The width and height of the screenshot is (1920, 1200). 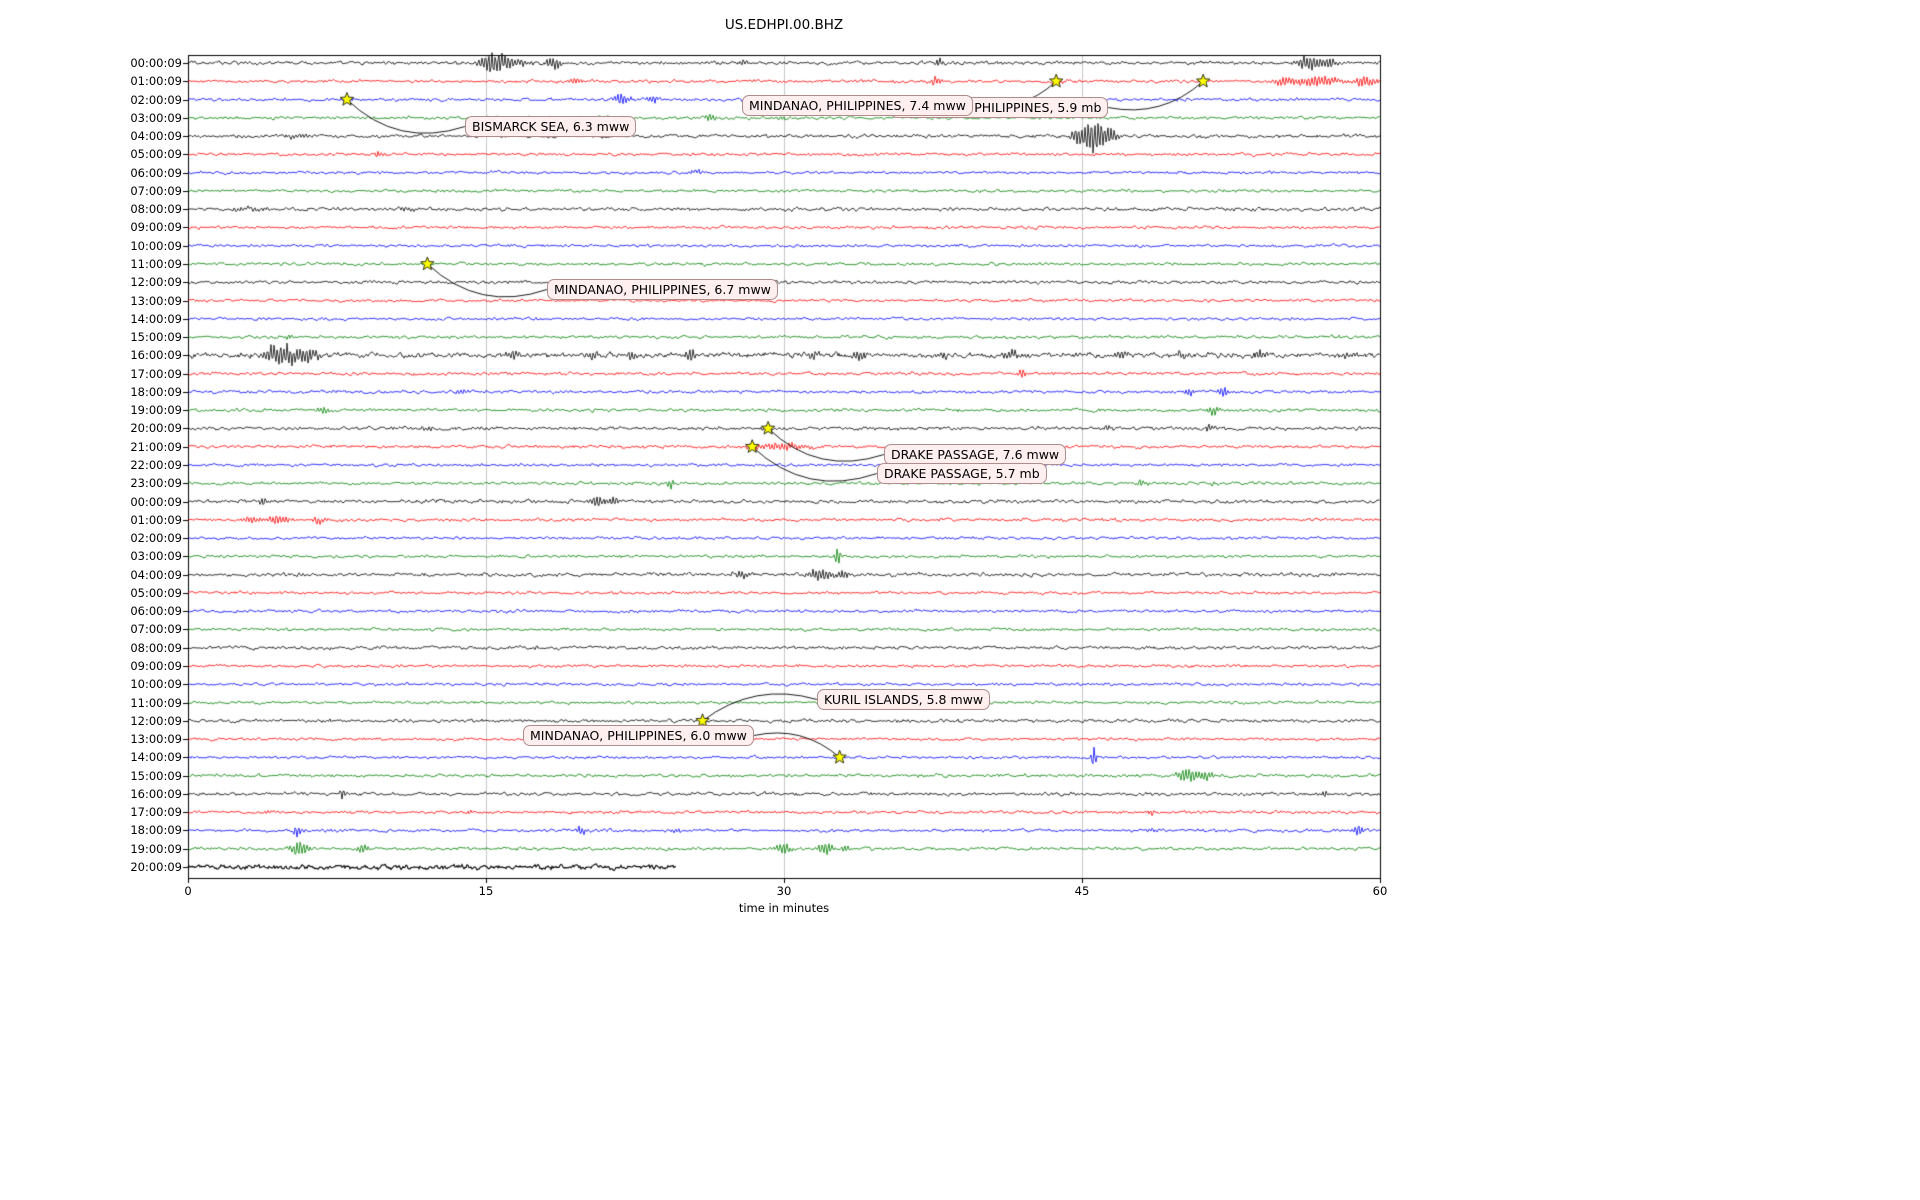 I want to click on row-time-label: 23:00:09, so click(x=156, y=483).